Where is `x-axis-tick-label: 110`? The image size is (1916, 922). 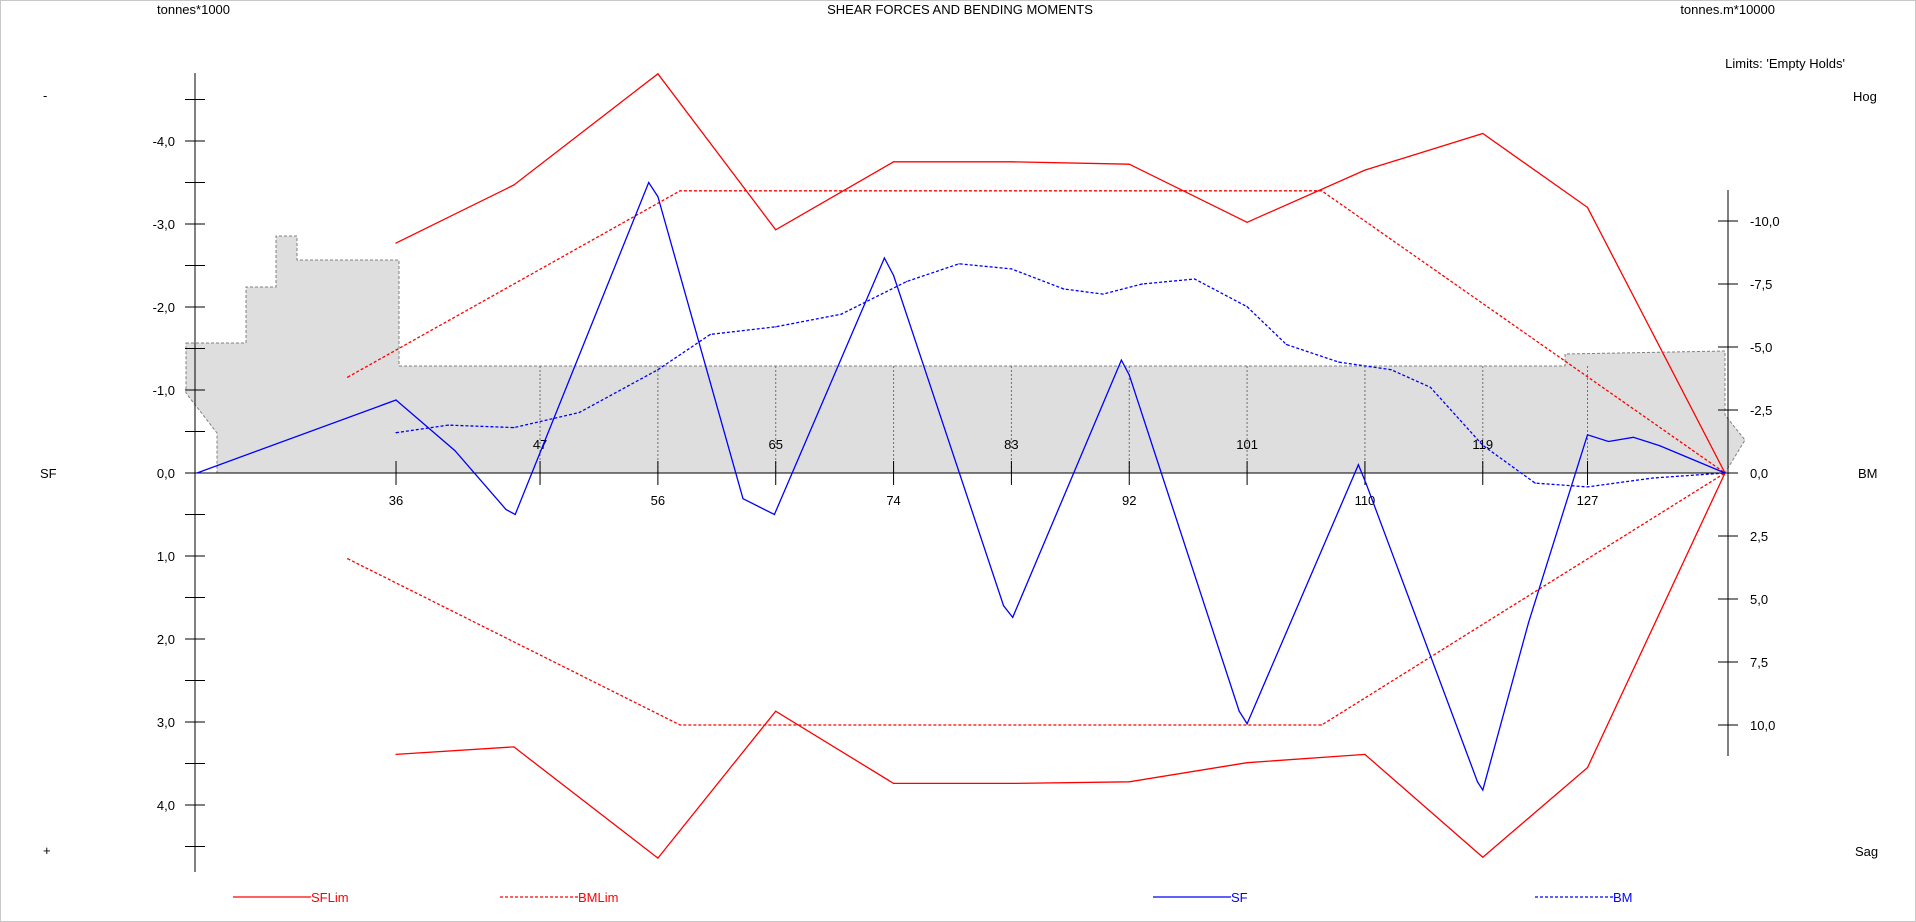
x-axis-tick-label: 110 is located at coordinates (1365, 500).